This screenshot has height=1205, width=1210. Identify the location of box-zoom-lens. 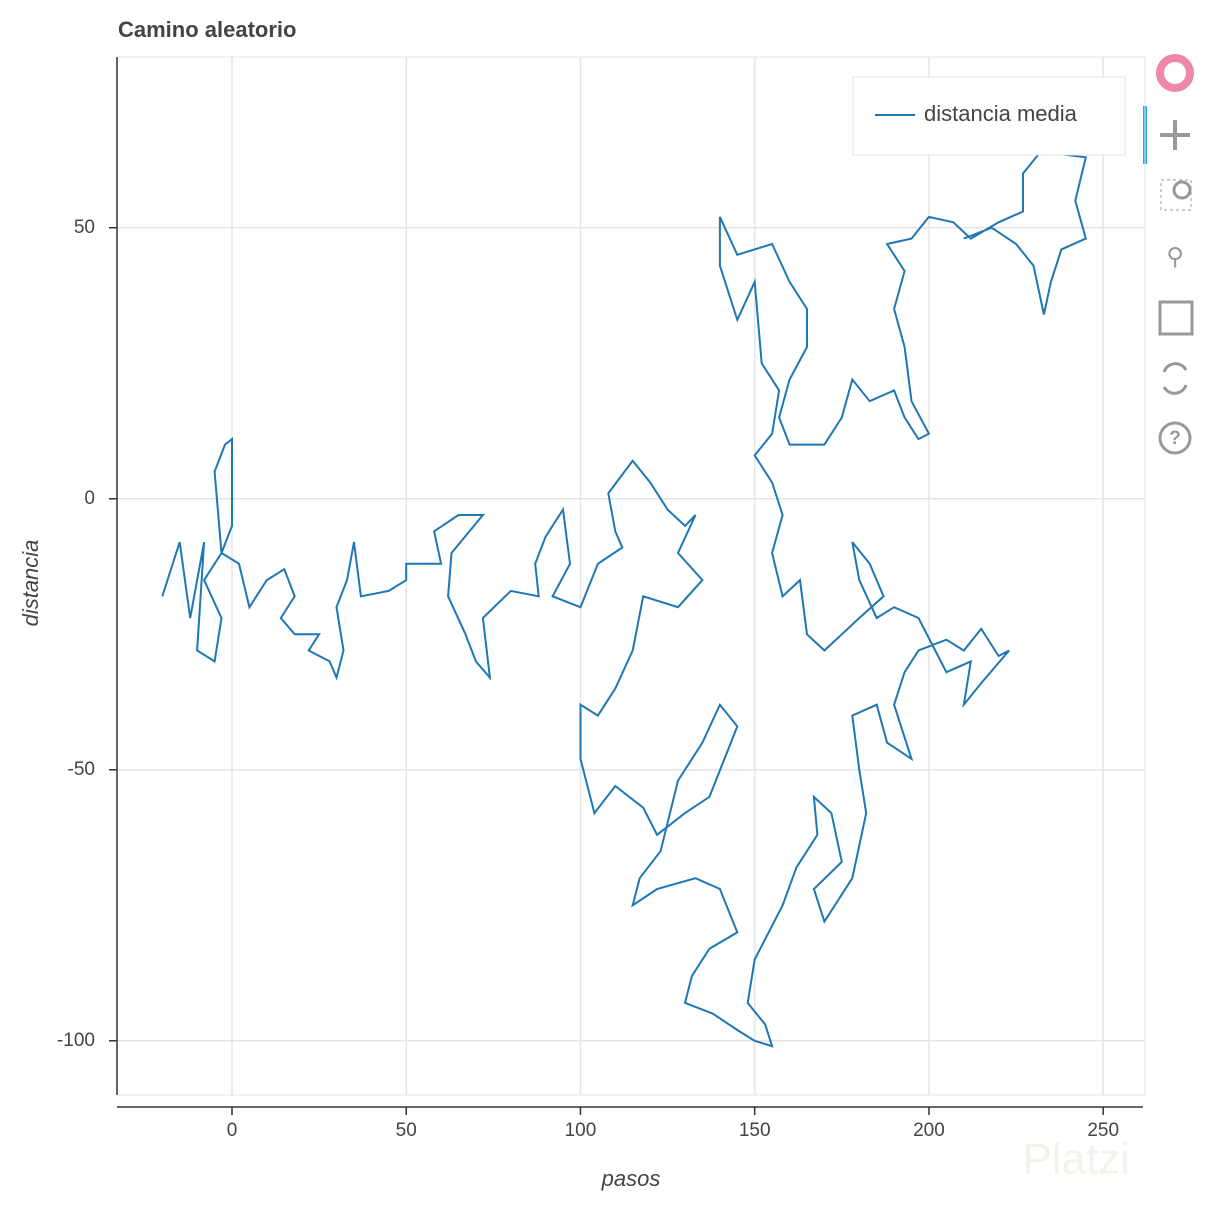
(1182, 190).